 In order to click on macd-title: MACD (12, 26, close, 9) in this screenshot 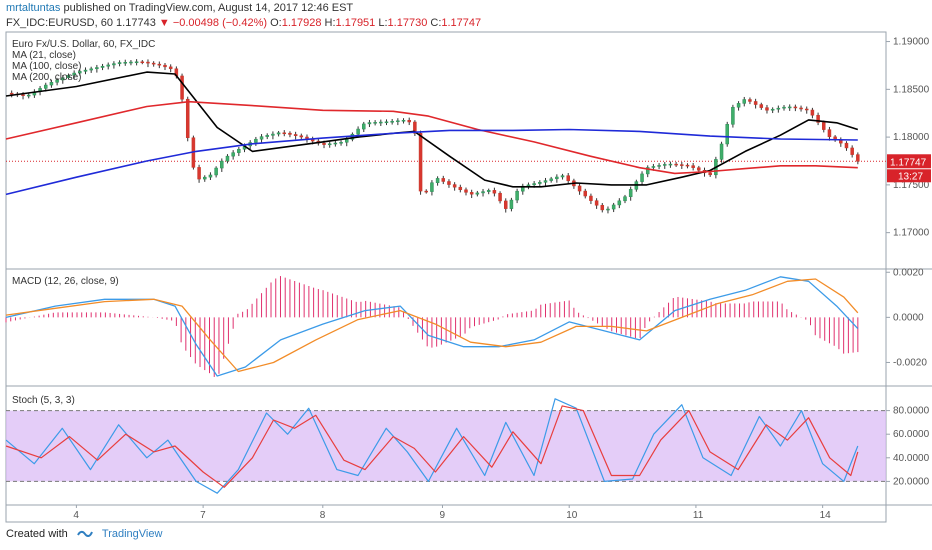, I will do `click(65, 281)`.